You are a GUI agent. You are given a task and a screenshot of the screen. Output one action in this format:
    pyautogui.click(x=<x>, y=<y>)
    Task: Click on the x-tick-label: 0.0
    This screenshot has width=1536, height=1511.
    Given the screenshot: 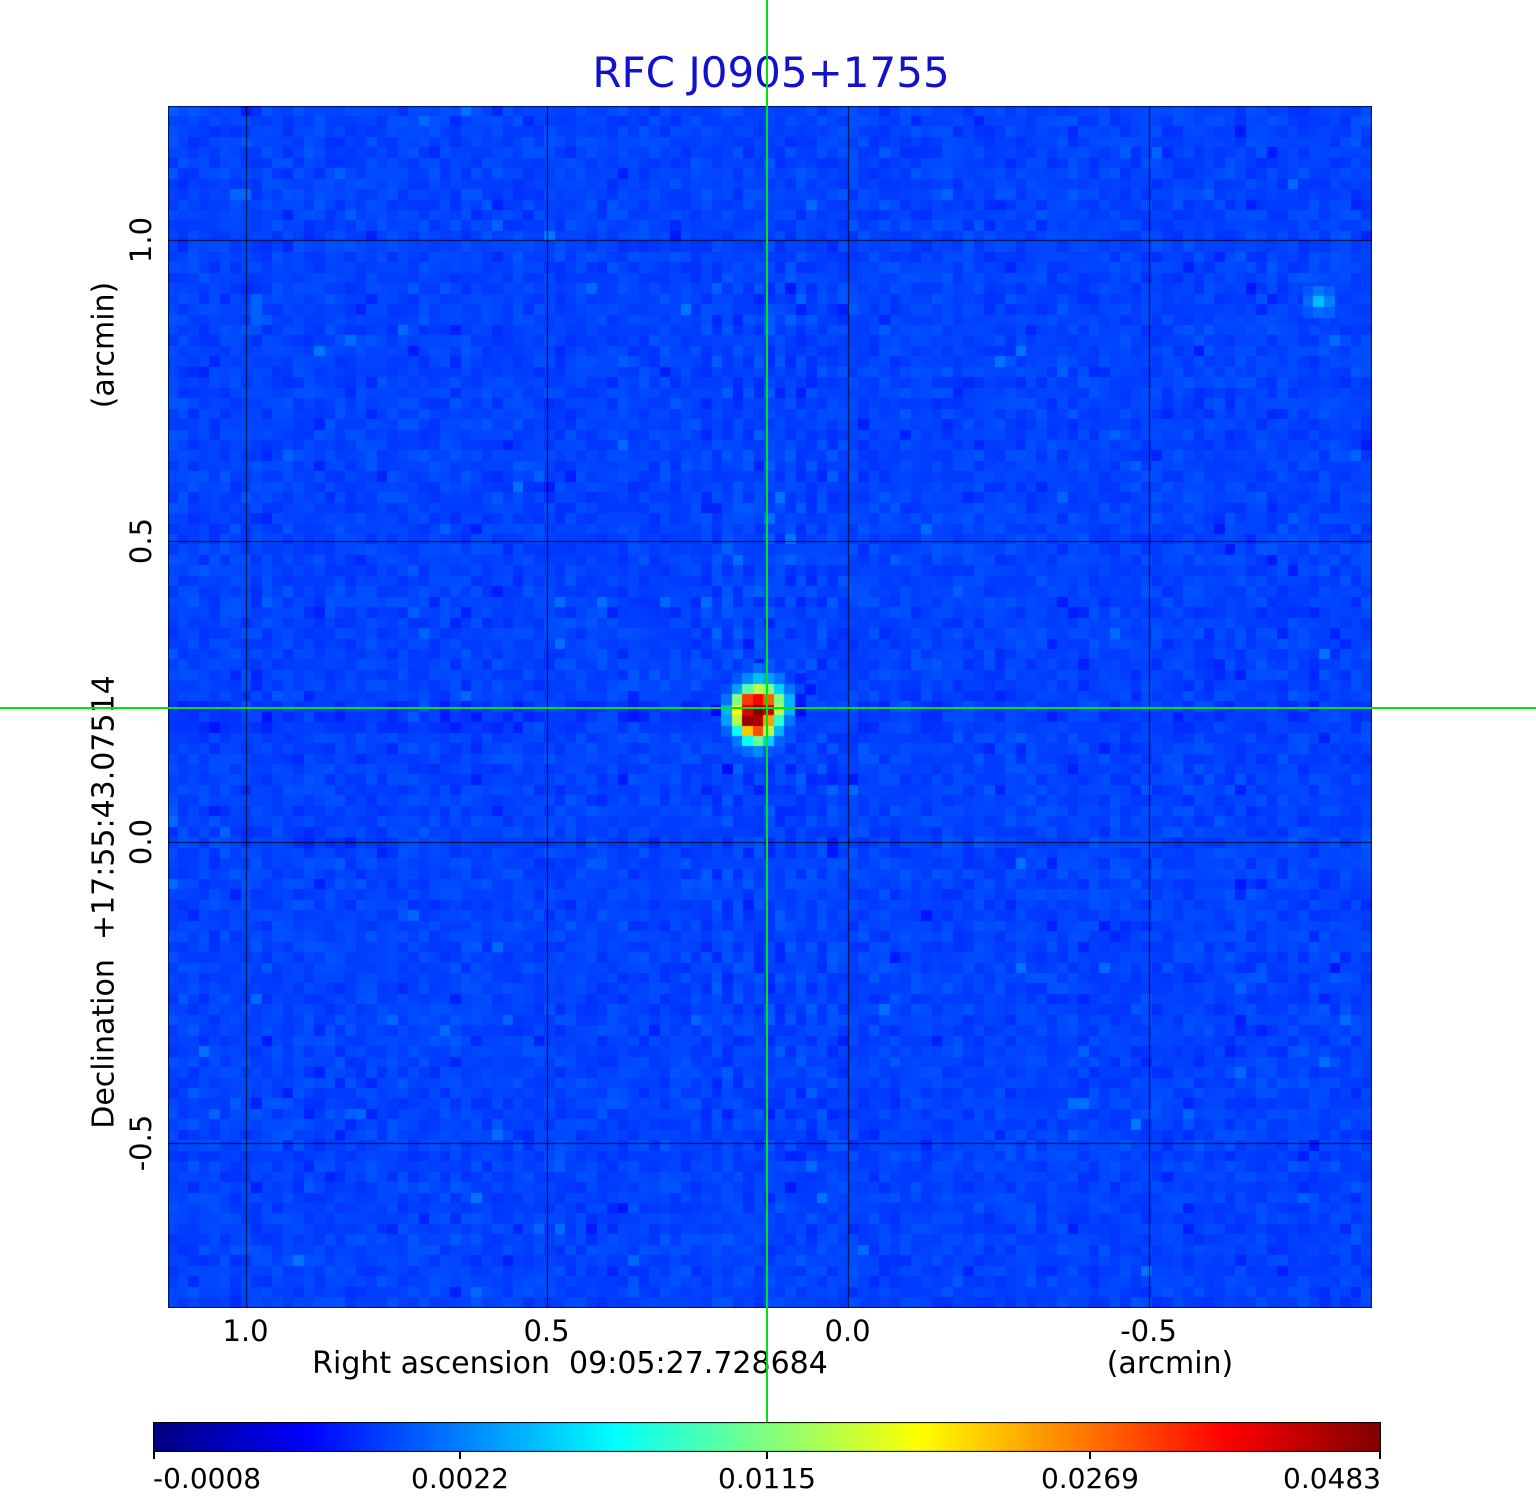 What is the action you would take?
    pyautogui.click(x=847, y=1331)
    